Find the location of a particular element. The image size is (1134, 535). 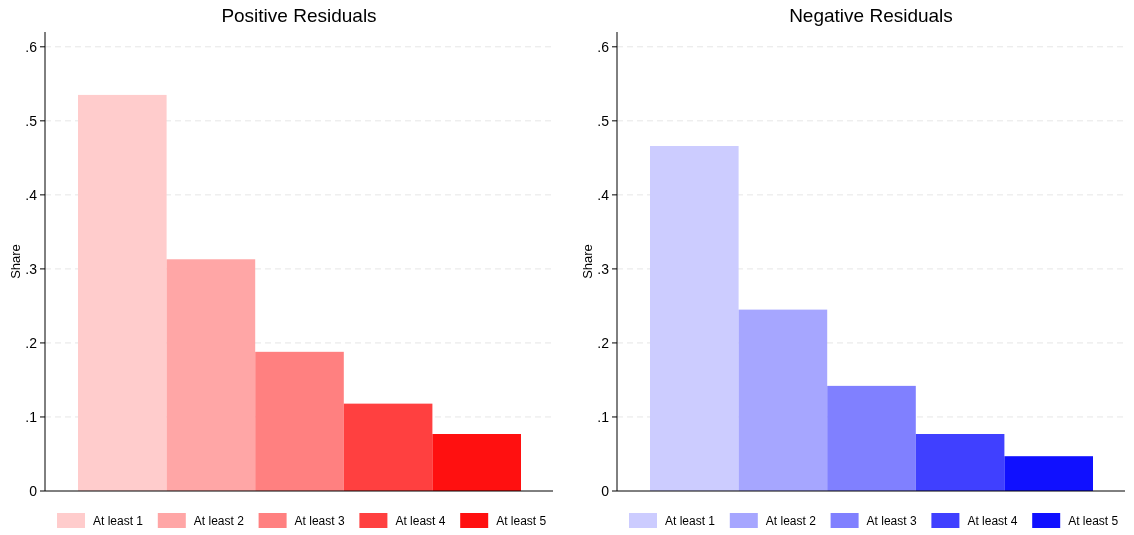

chart-title: Positive Residuals is located at coordinates (299, 15).